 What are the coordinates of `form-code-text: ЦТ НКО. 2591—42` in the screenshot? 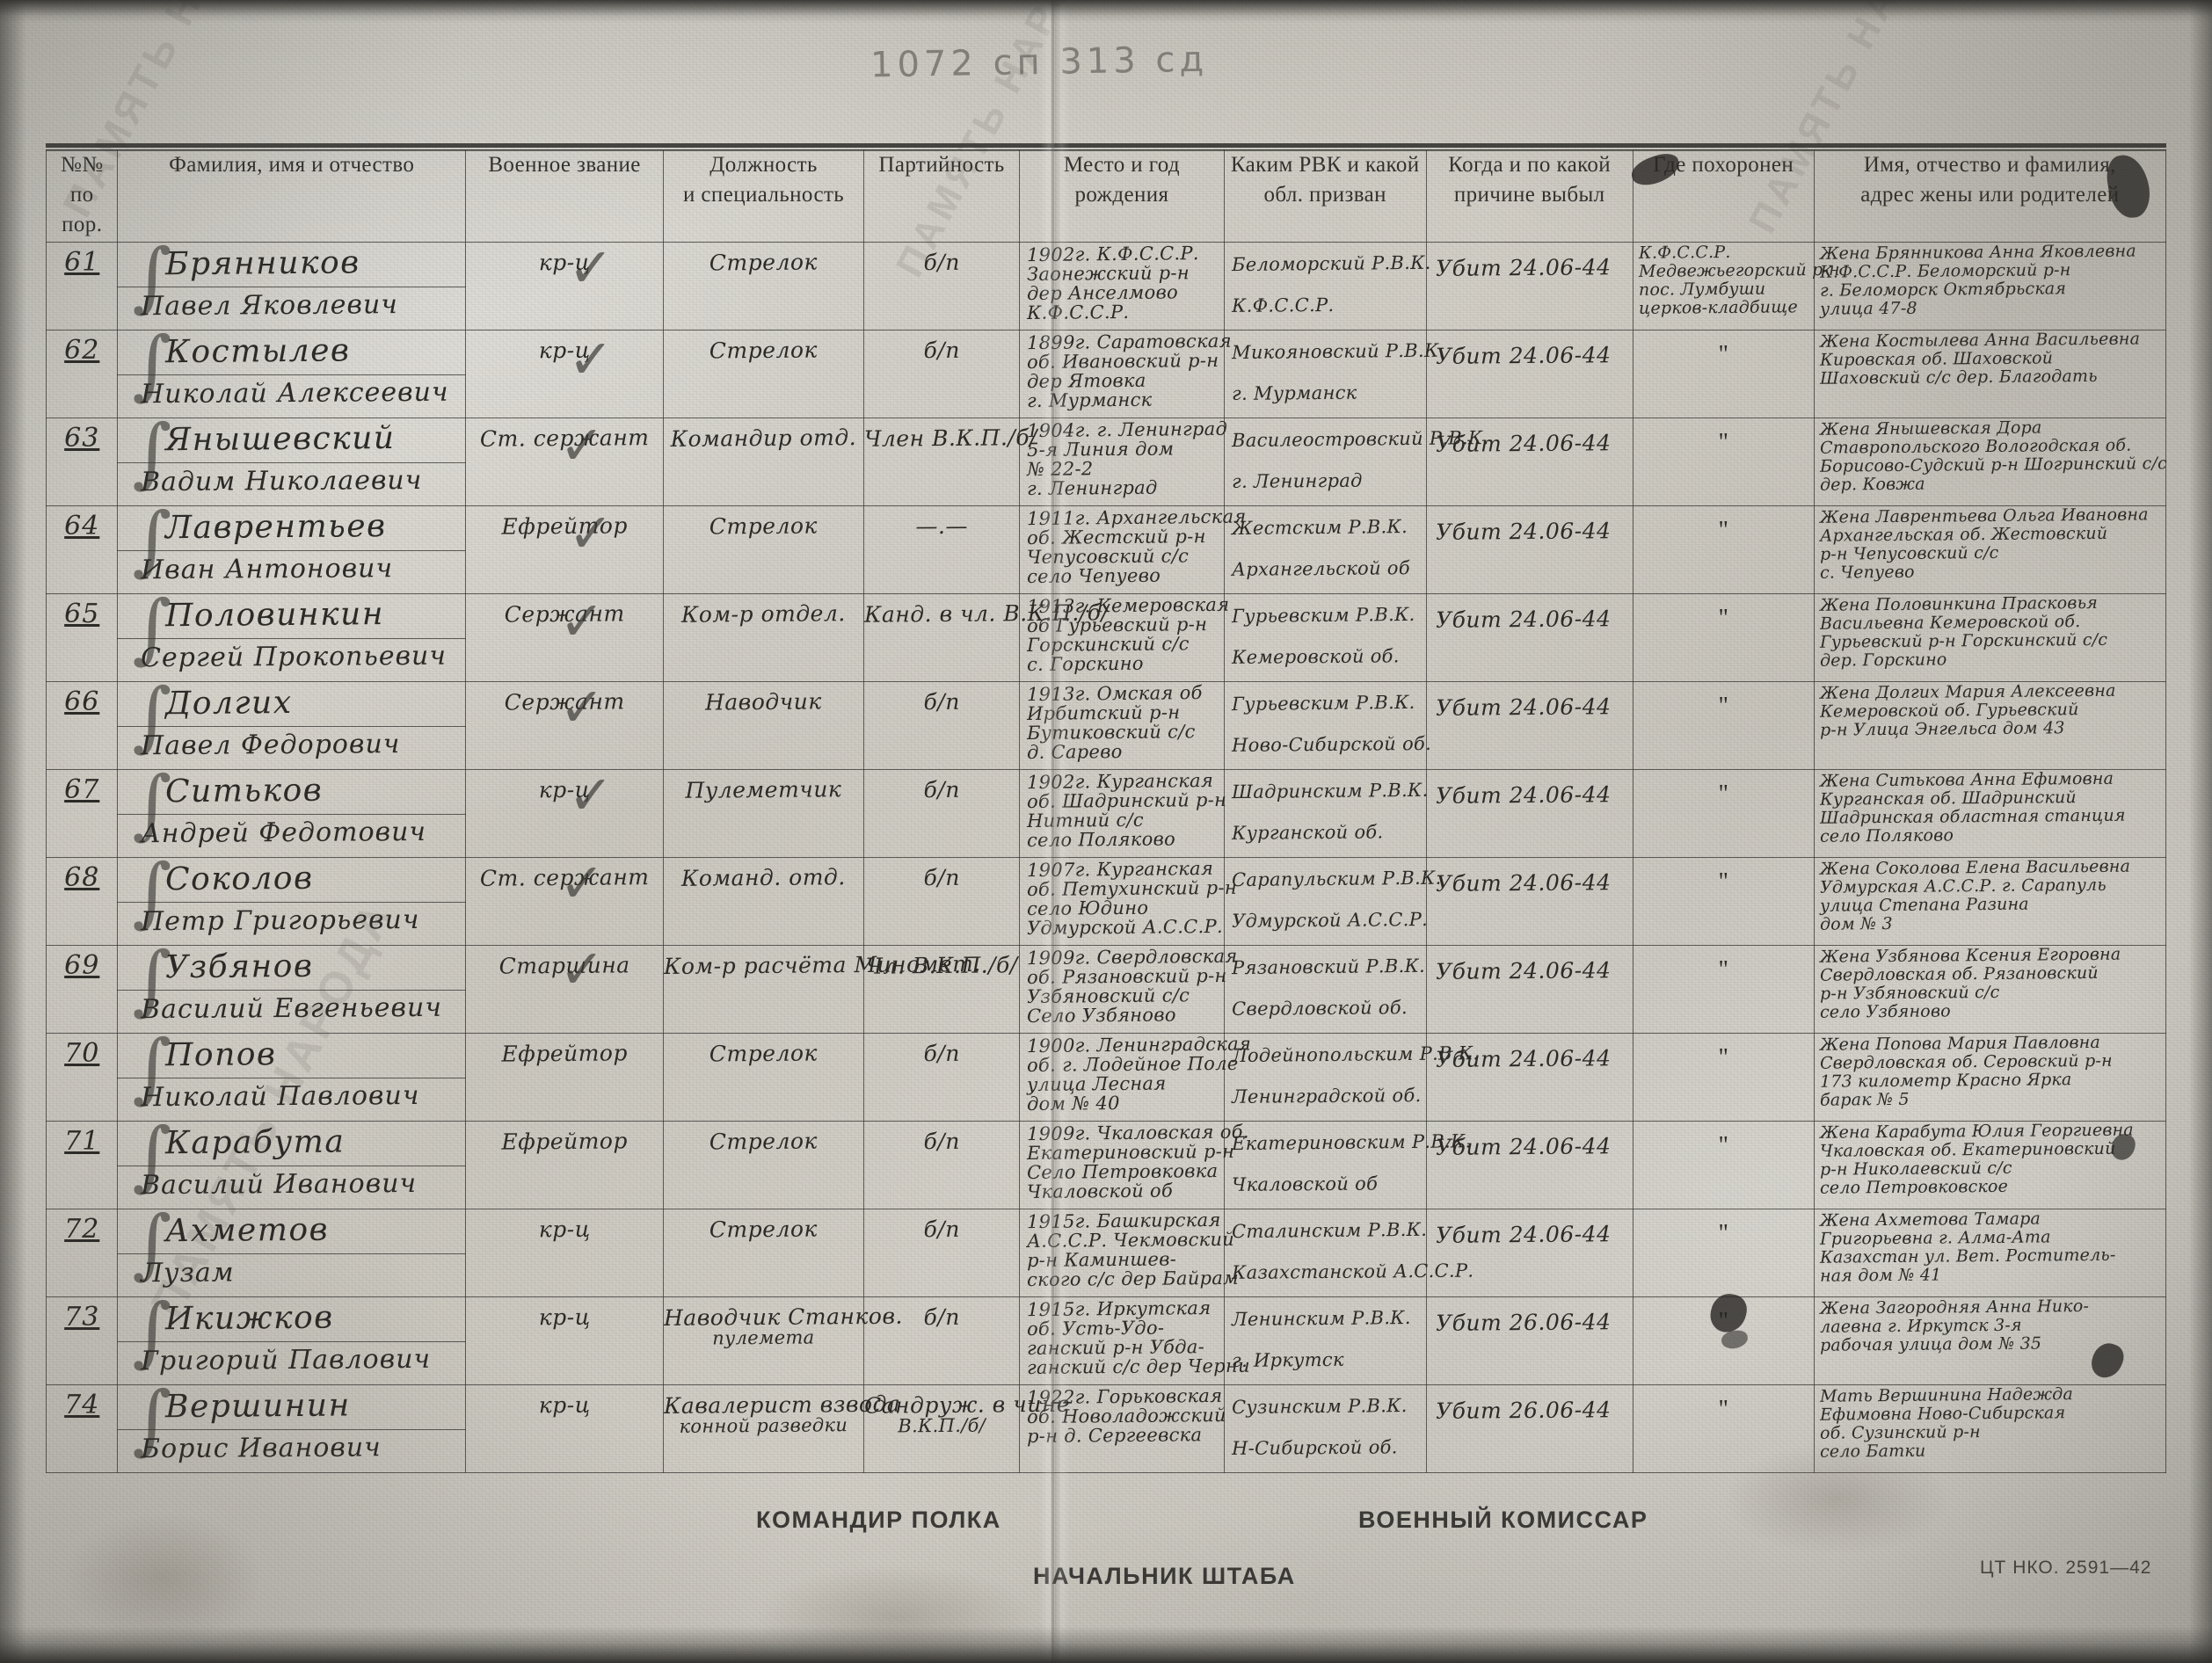 It's located at (2066, 1568).